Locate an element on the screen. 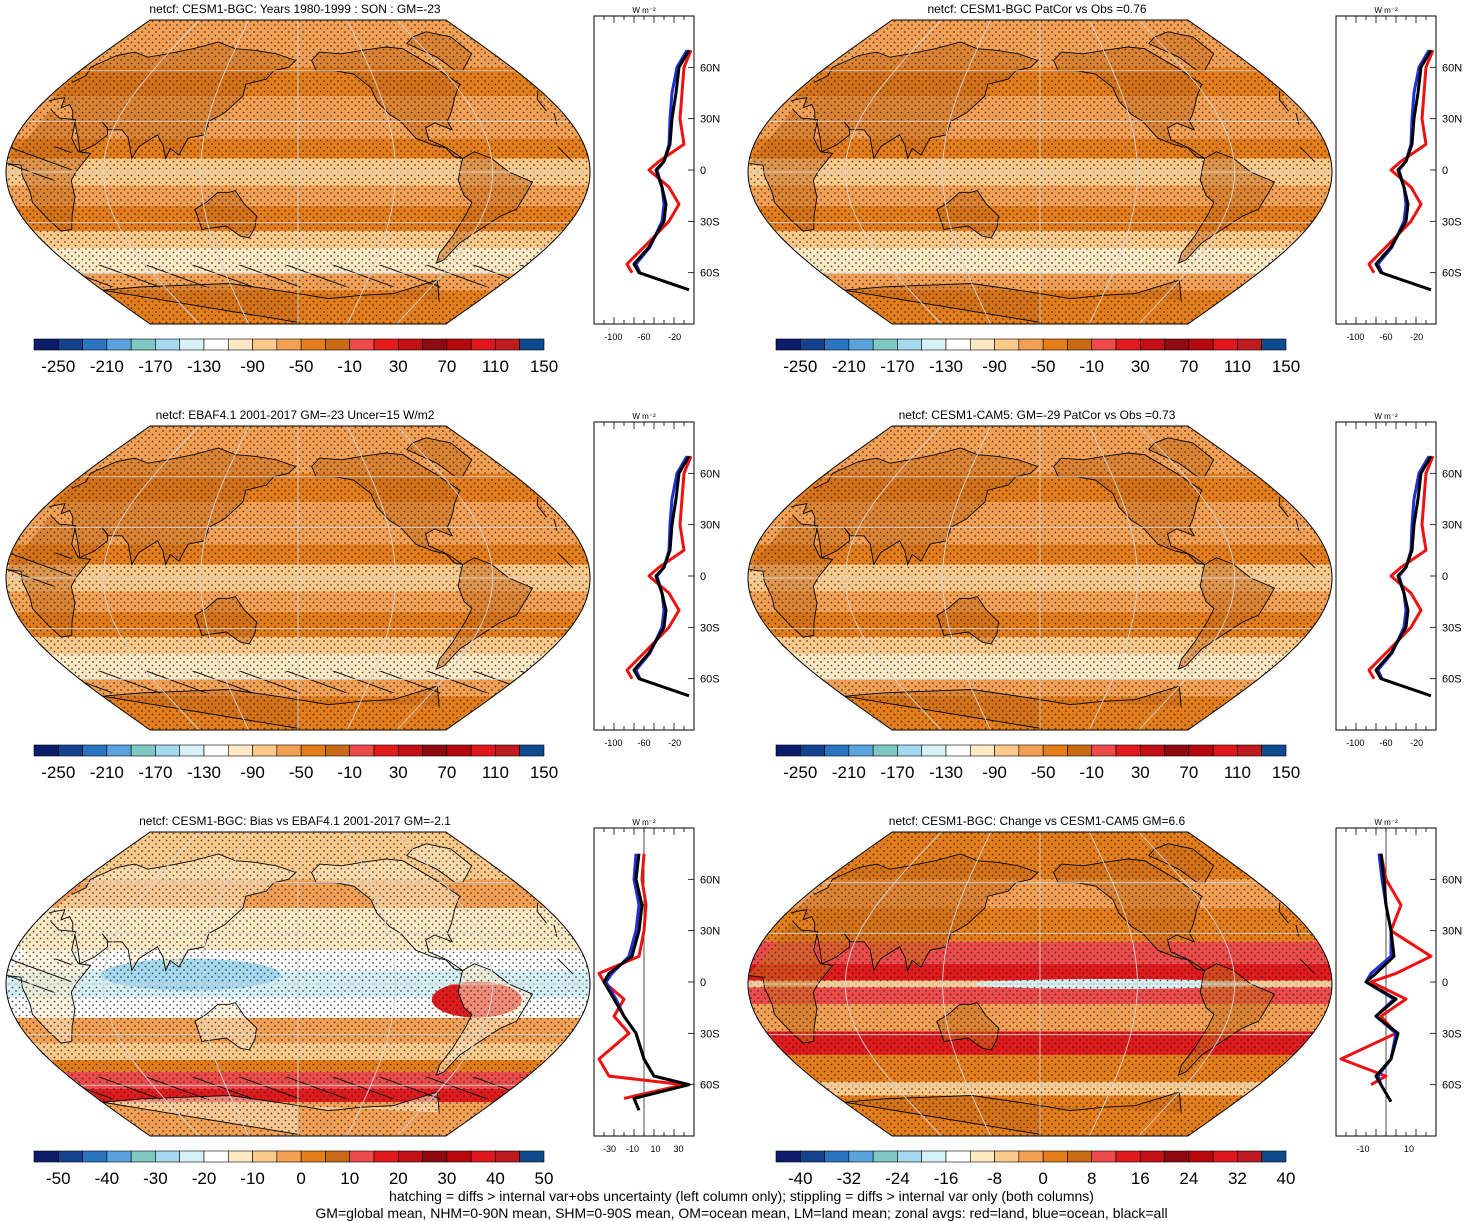 The height and width of the screenshot is (1221, 1483). colorbar-tick-label: 0 is located at coordinates (1042, 1178).